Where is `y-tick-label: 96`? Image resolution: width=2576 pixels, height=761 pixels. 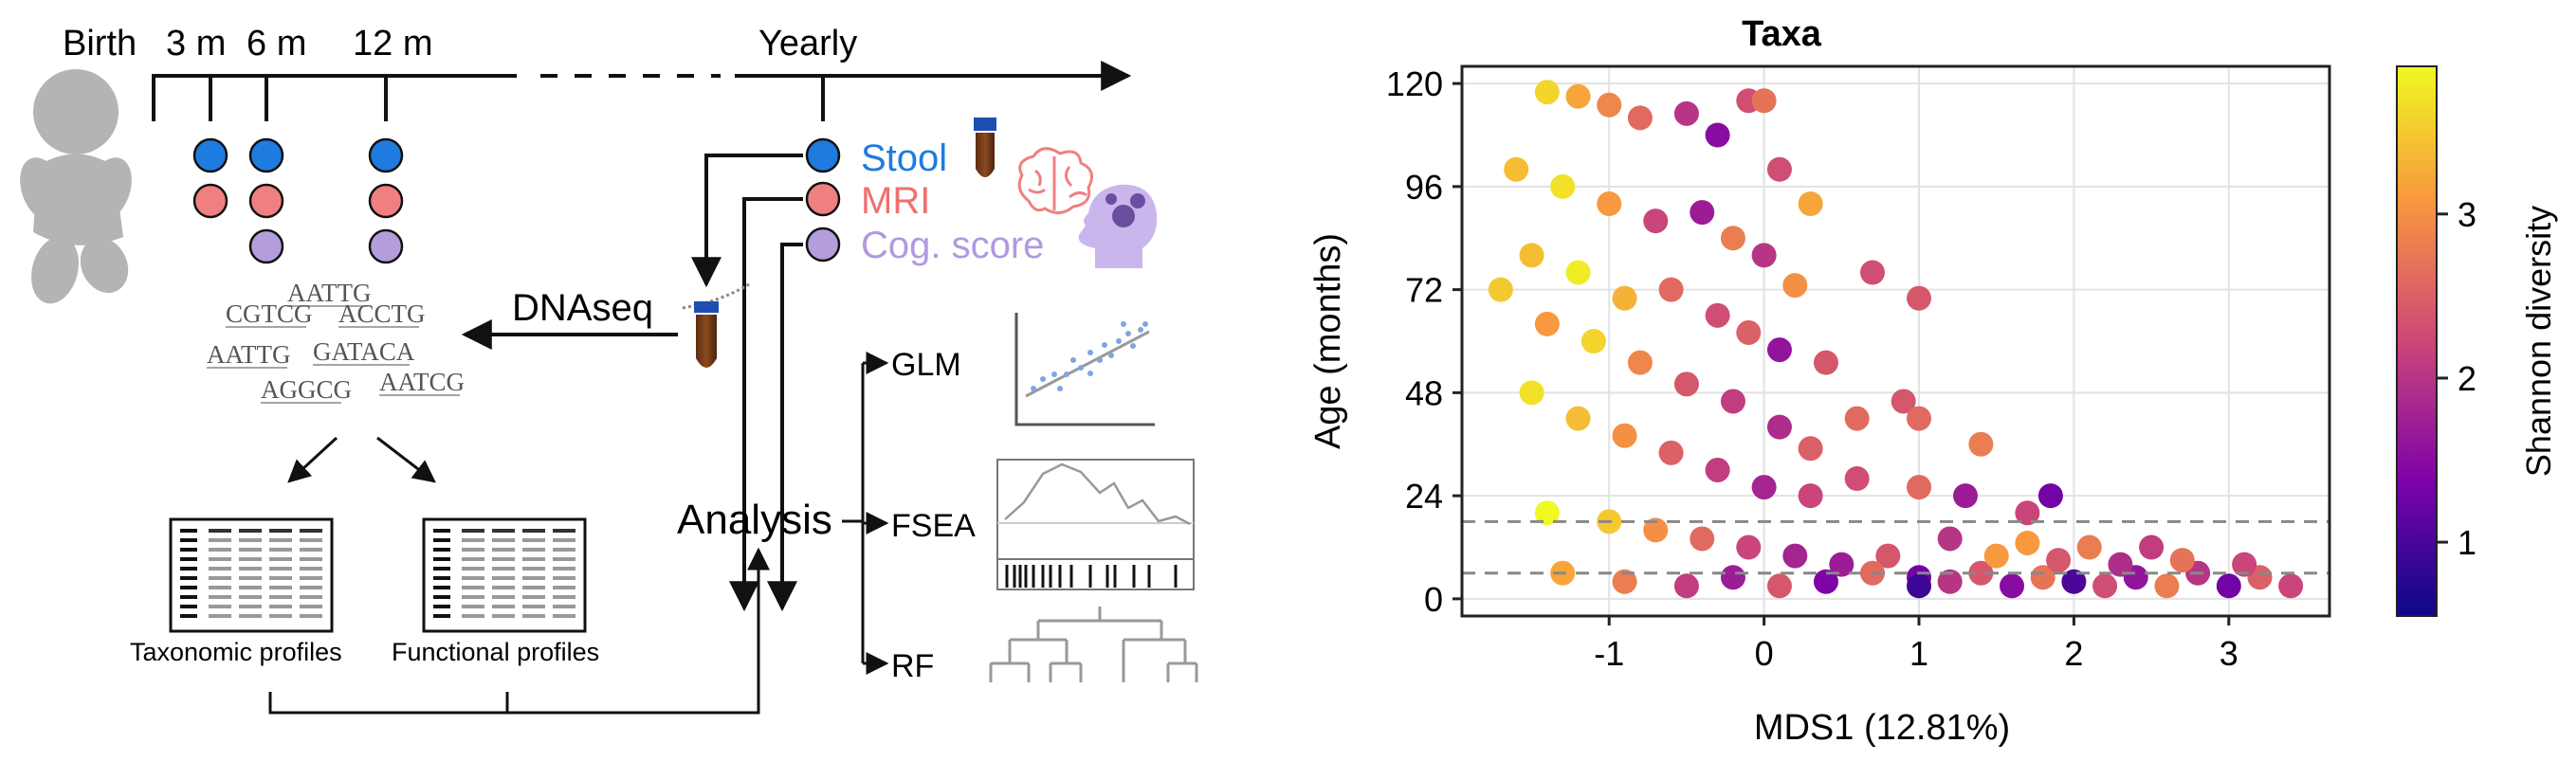 y-tick-label: 96 is located at coordinates (1424, 187).